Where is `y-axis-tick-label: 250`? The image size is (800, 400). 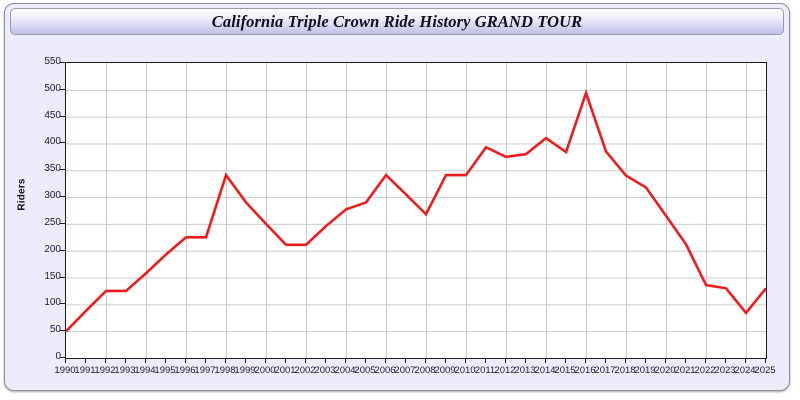 y-axis-tick-label: 250 is located at coordinates (52, 222).